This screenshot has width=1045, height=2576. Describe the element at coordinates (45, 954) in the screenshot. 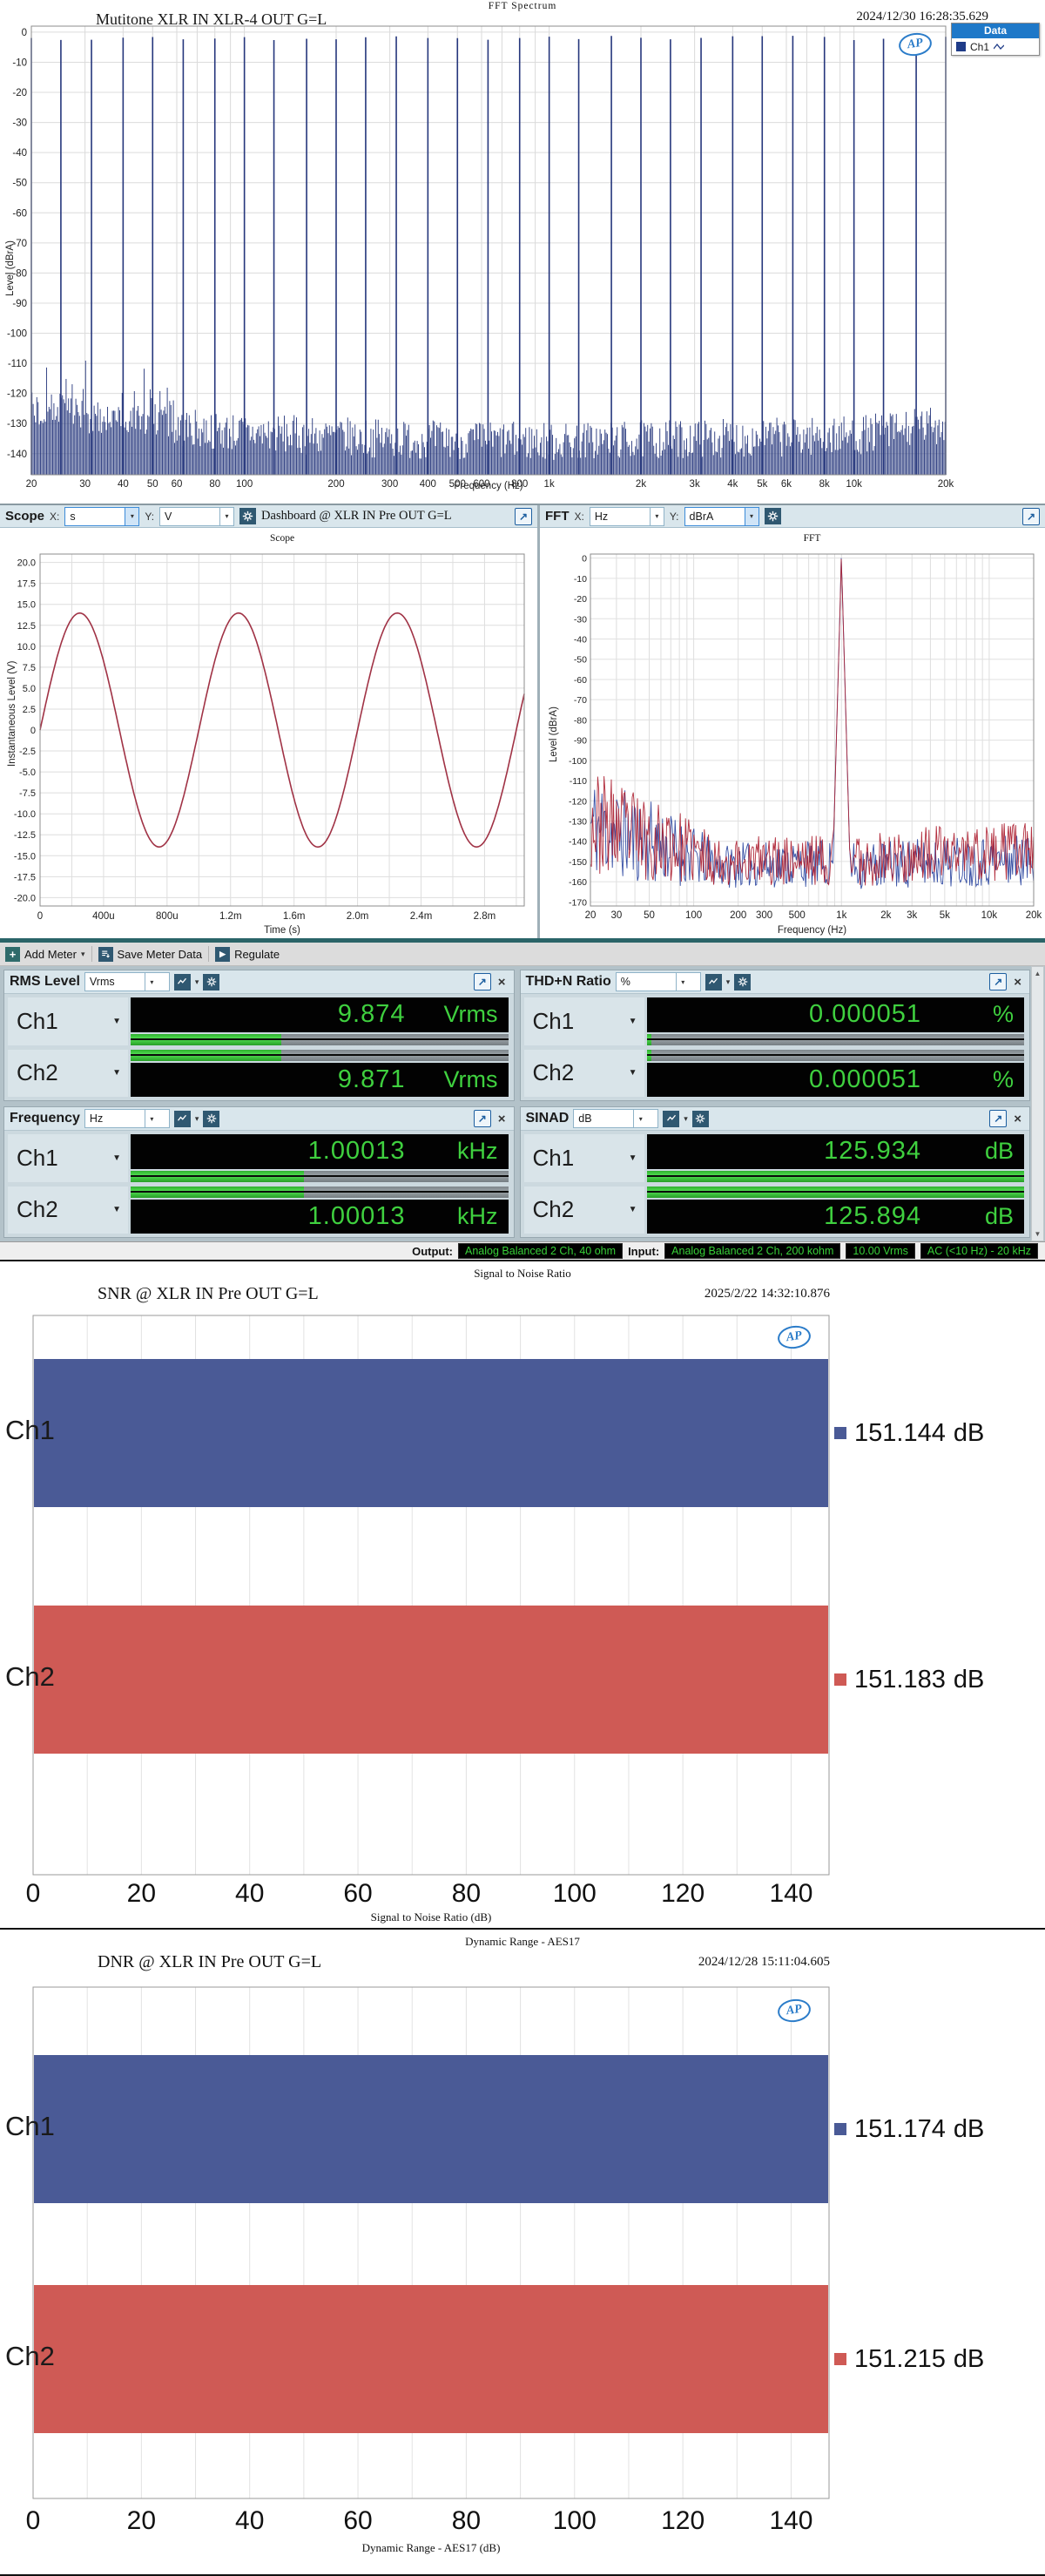

I see `add-meter-button: + Add Meter ▾` at that location.